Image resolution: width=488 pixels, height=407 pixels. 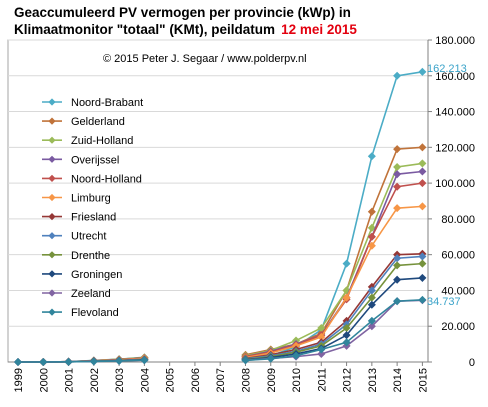 What do you see at coordinates (91, 199) in the screenshot?
I see `legend-label: Limburg` at bounding box center [91, 199].